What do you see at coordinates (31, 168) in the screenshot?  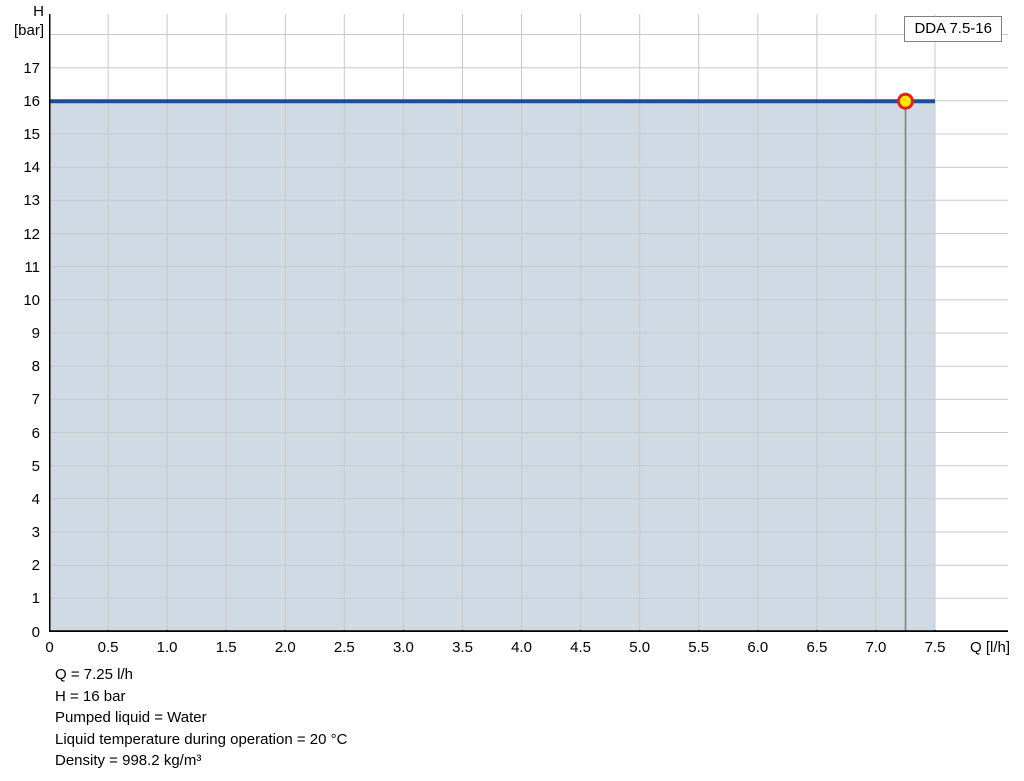 I see `y-tick-label: 14` at bounding box center [31, 168].